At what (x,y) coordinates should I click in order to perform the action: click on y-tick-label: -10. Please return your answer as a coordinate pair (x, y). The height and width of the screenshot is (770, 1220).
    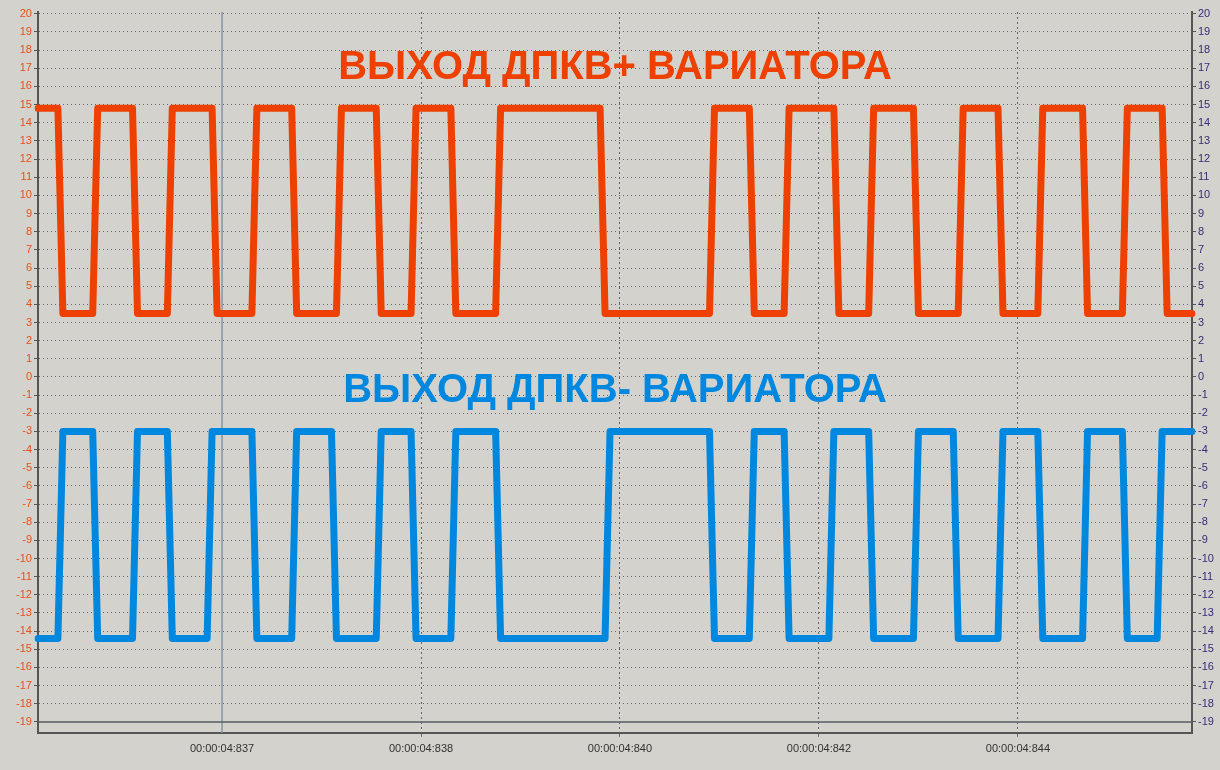
    Looking at the image, I should click on (24, 557).